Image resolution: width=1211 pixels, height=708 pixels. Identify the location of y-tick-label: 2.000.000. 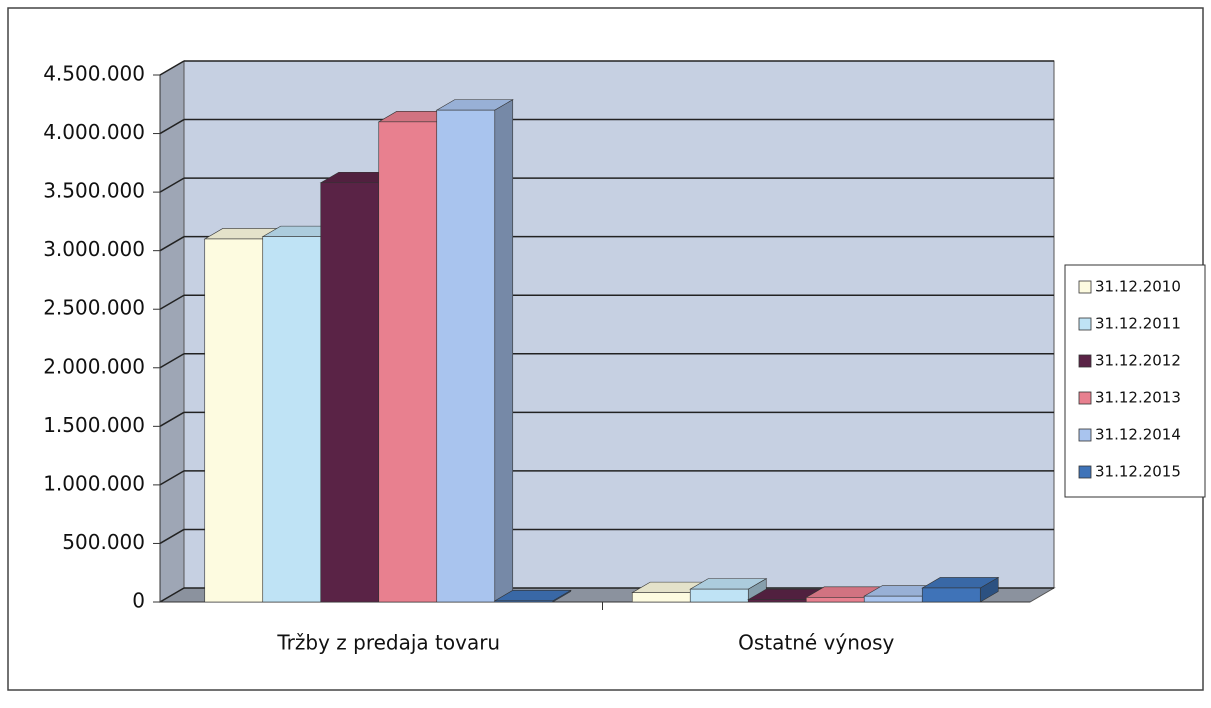
(94, 366).